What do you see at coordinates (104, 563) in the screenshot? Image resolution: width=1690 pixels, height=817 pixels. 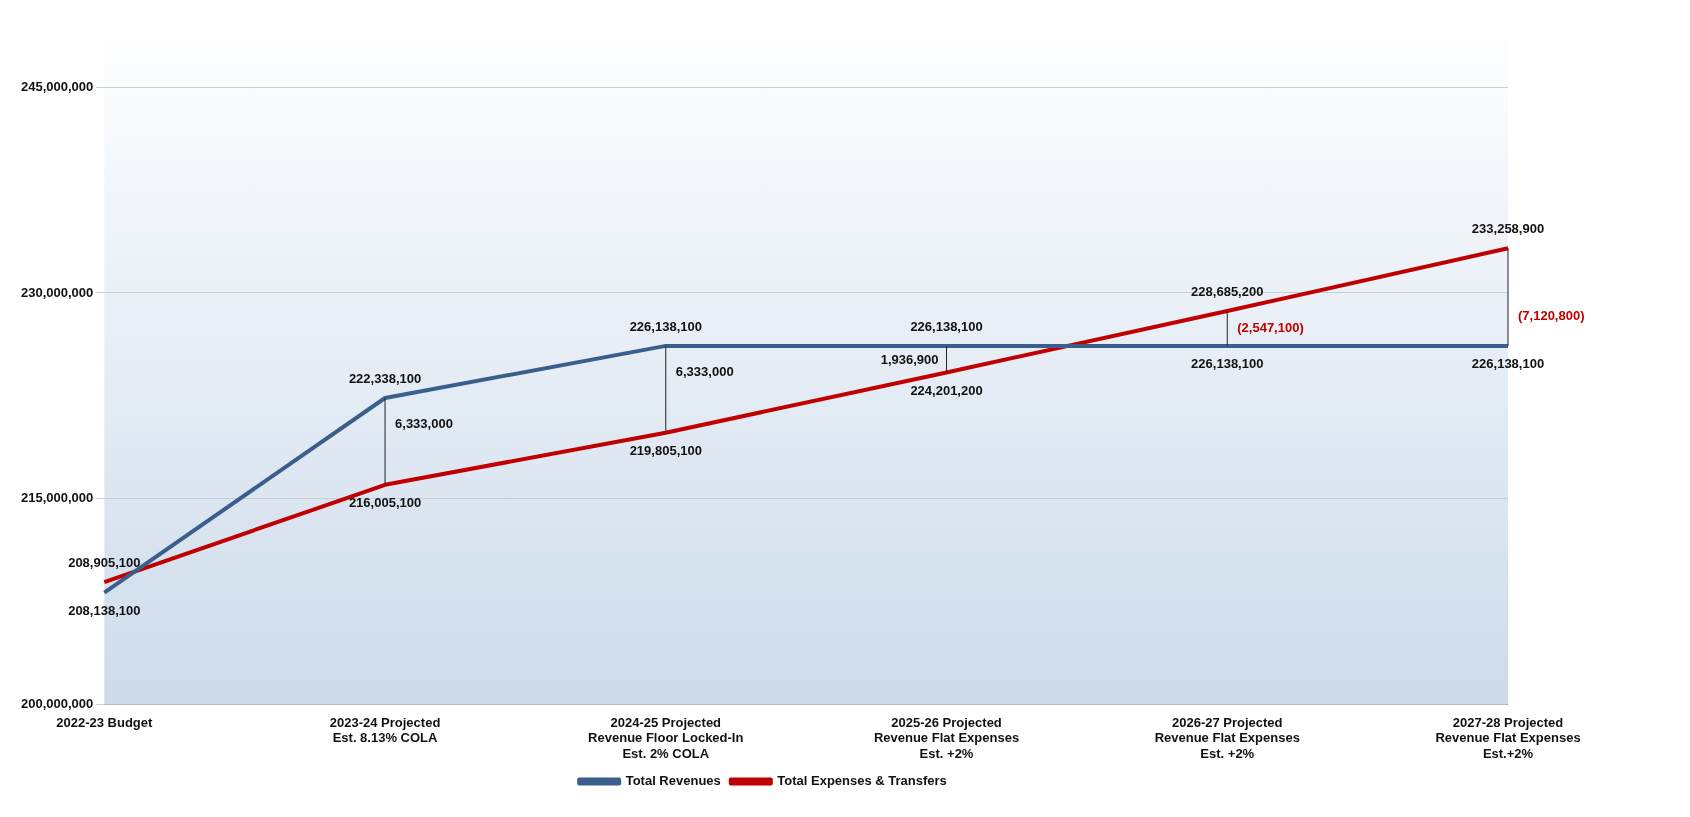 I see `data-label: 208,905,100` at bounding box center [104, 563].